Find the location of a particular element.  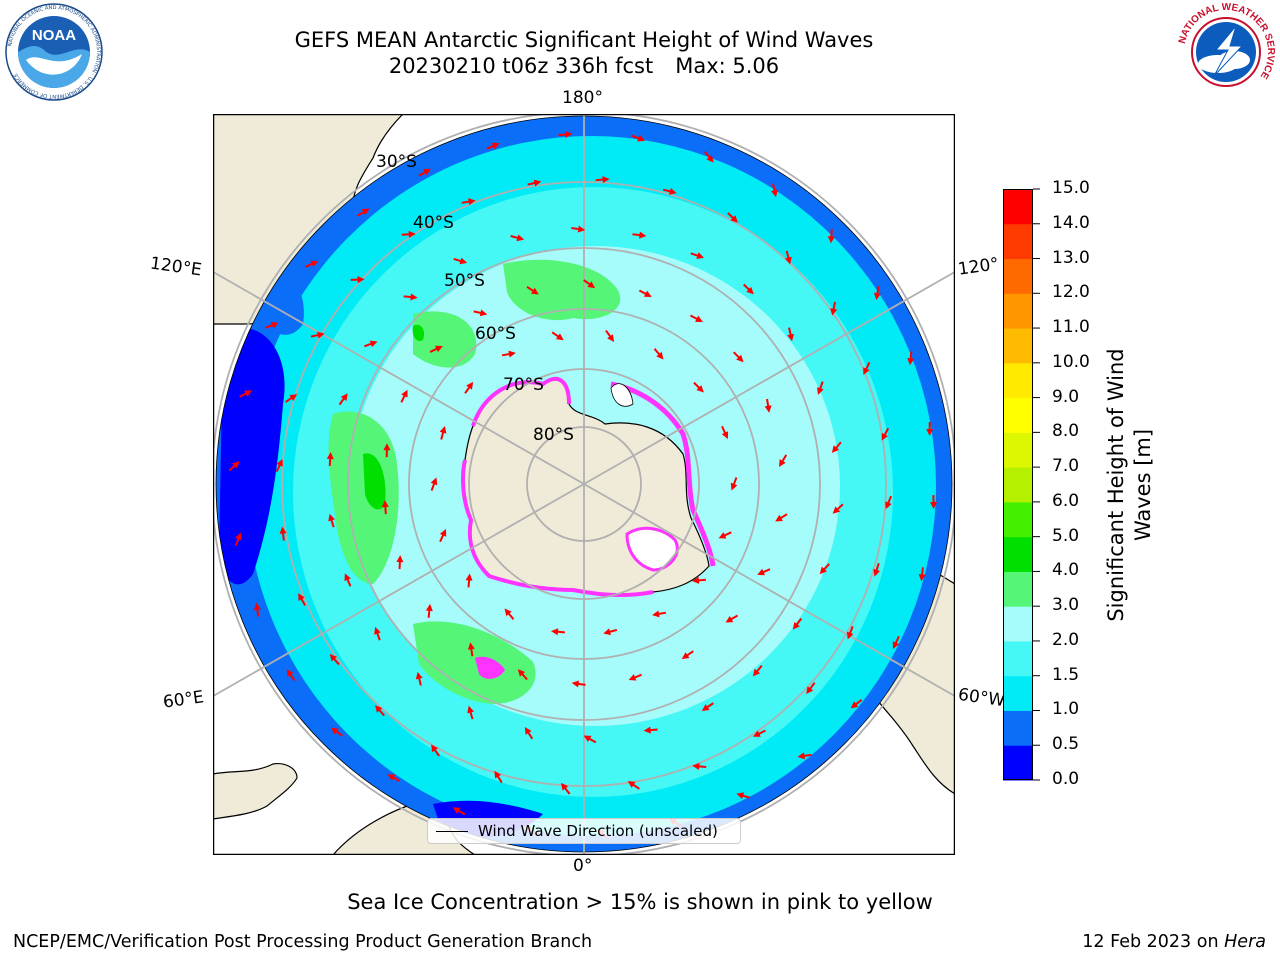

colorbar-tick-label: 11.0 is located at coordinates (1071, 327).